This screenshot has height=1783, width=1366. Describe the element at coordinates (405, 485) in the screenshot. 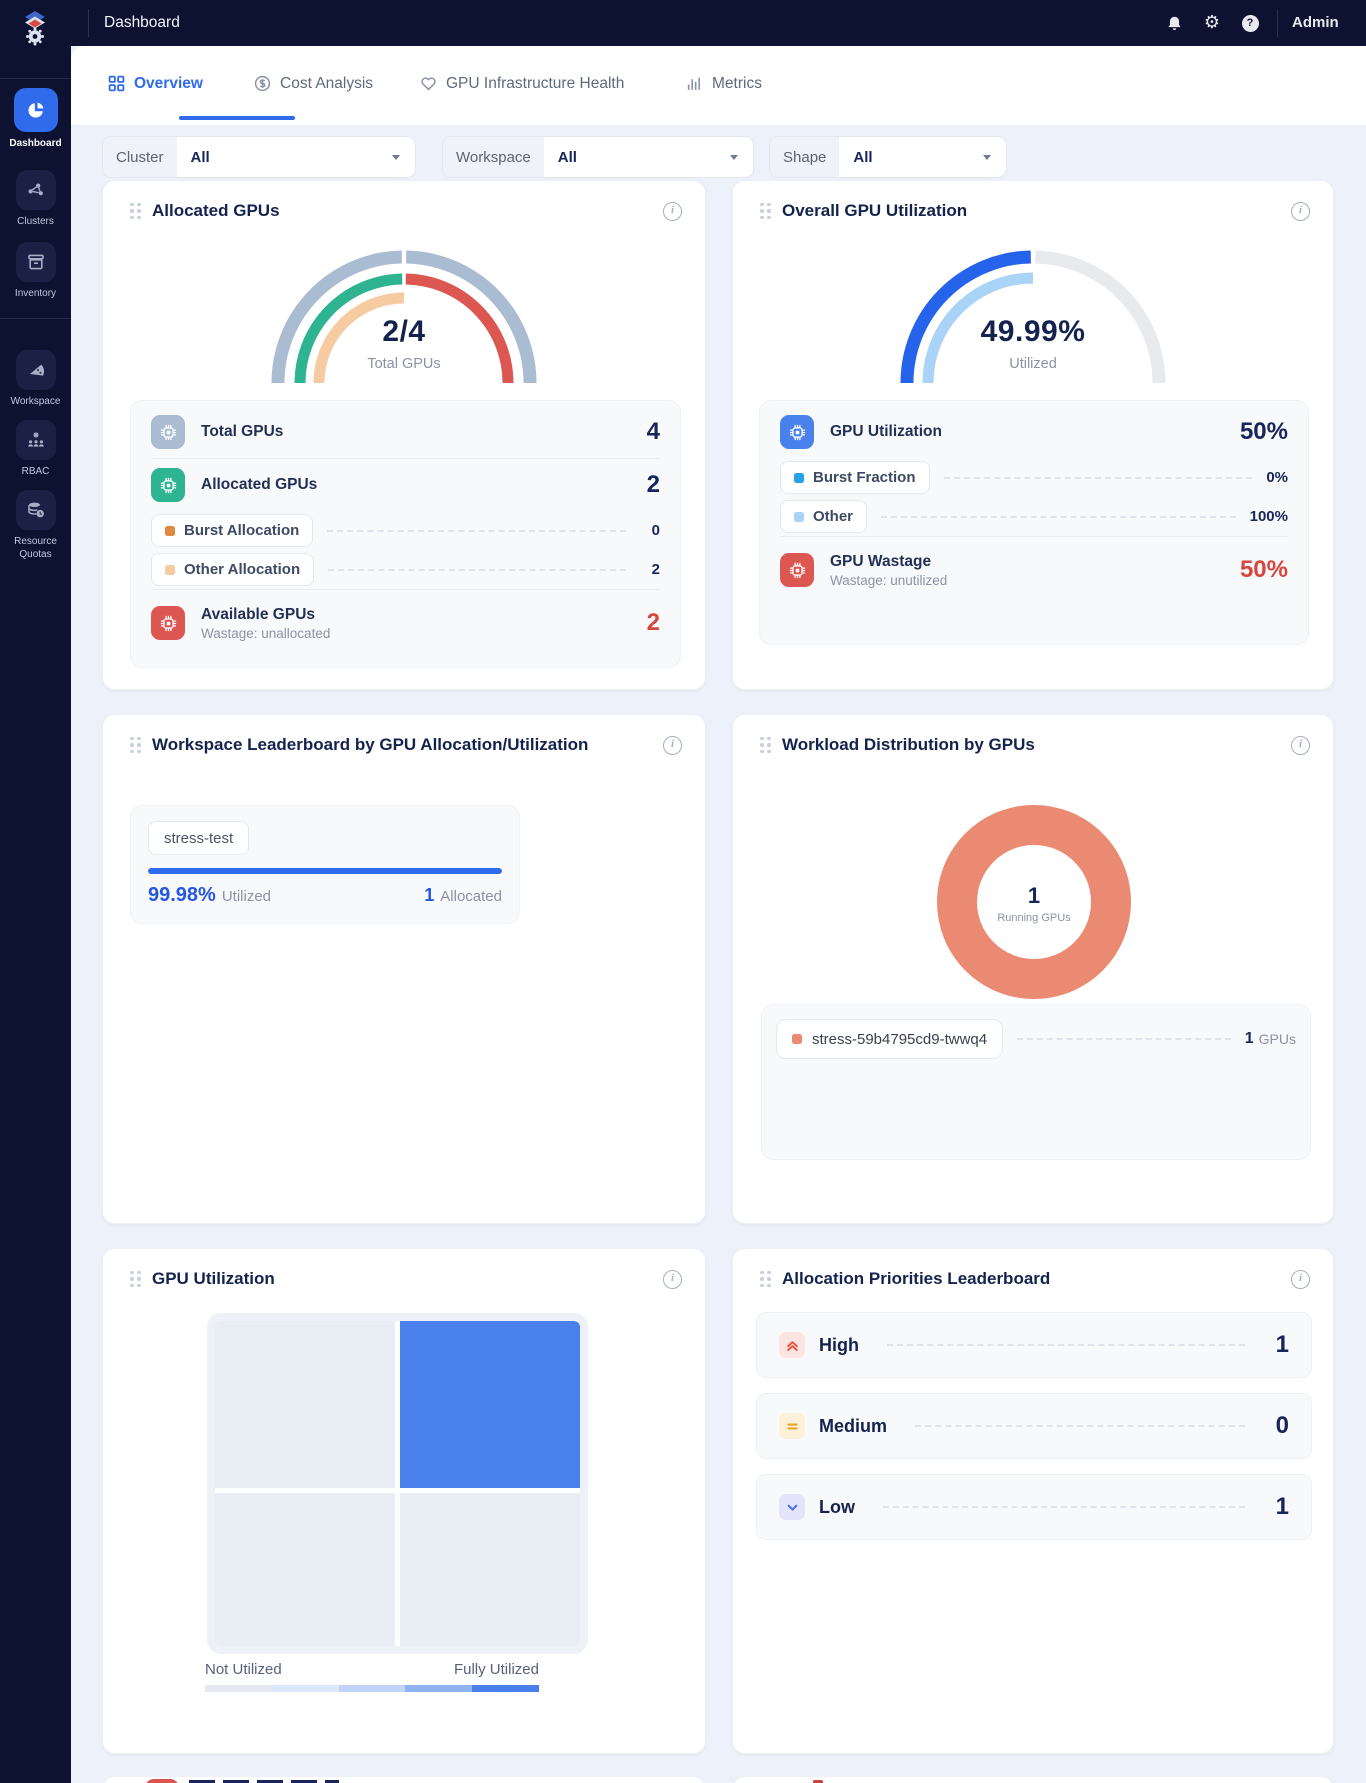

I see `stat-row-allocated-gpus: Allocated GPUs 2` at that location.